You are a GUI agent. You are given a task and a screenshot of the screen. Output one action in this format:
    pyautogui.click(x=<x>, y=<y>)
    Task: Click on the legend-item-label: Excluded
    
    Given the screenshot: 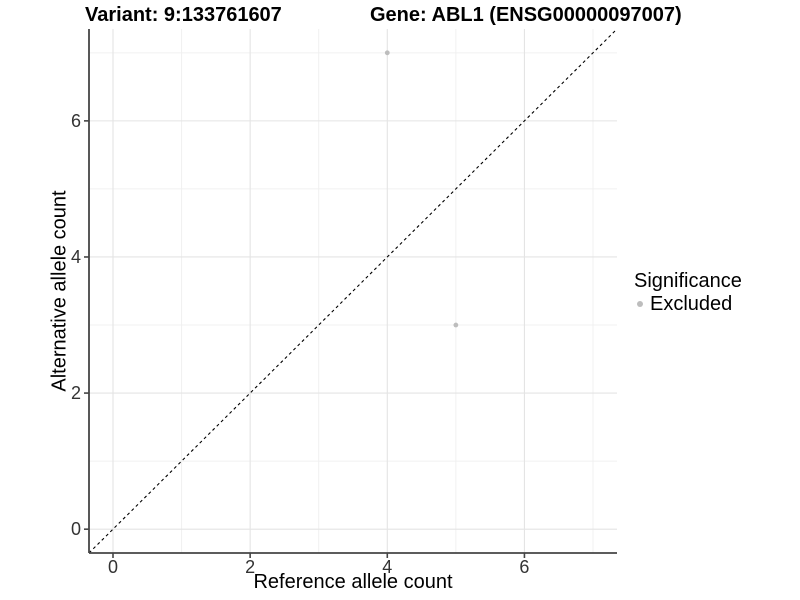 What is the action you would take?
    pyautogui.click(x=691, y=303)
    